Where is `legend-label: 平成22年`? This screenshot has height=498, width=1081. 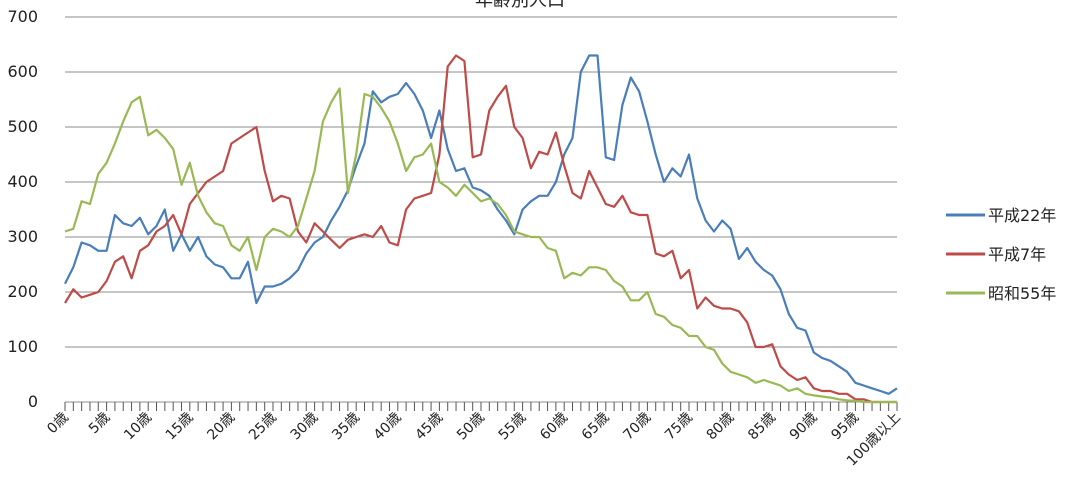
legend-label: 平成22年 is located at coordinates (1022, 215).